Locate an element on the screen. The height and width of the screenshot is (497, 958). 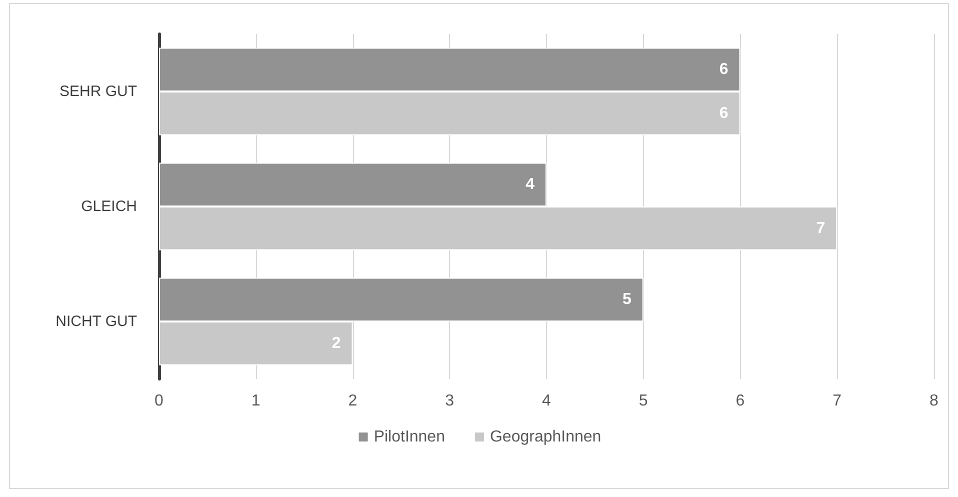
x-tick-label: 7 is located at coordinates (837, 401).